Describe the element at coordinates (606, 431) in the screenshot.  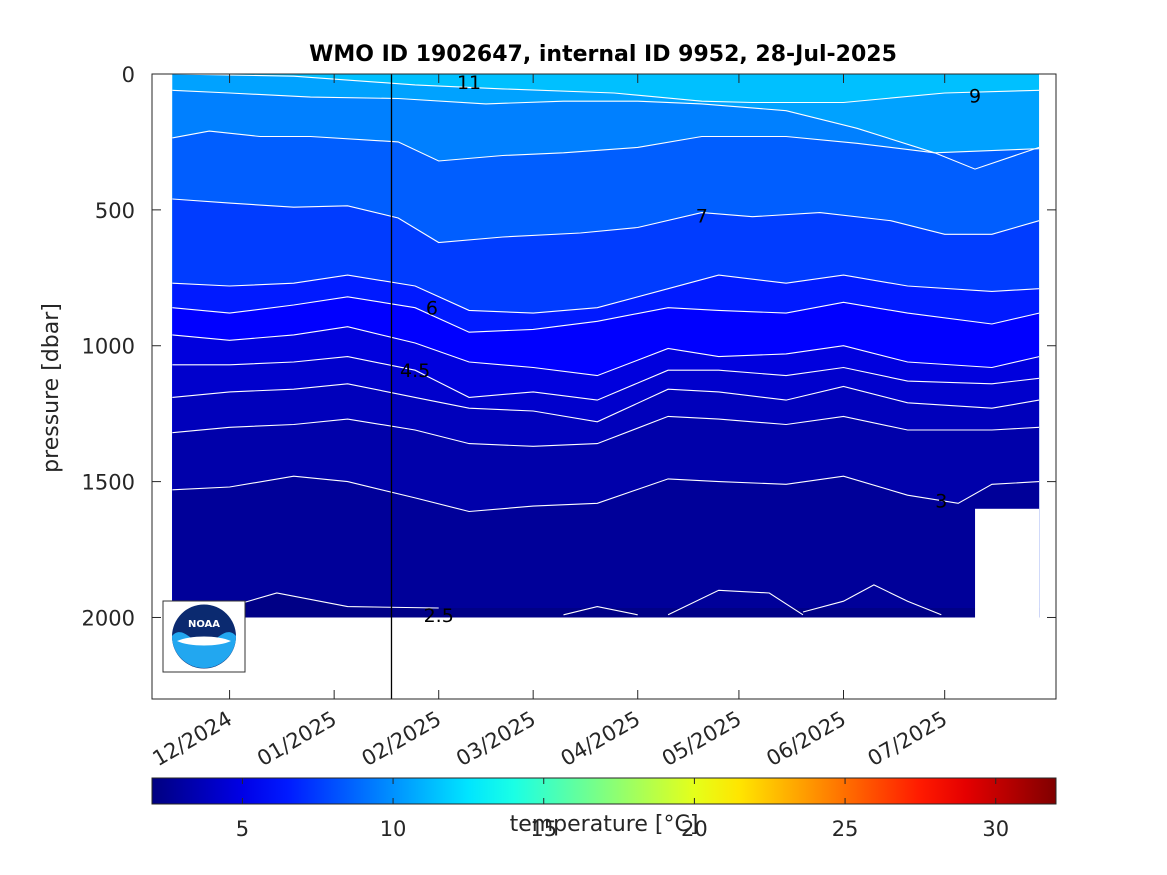
I see `isotherm-3.5` at that location.